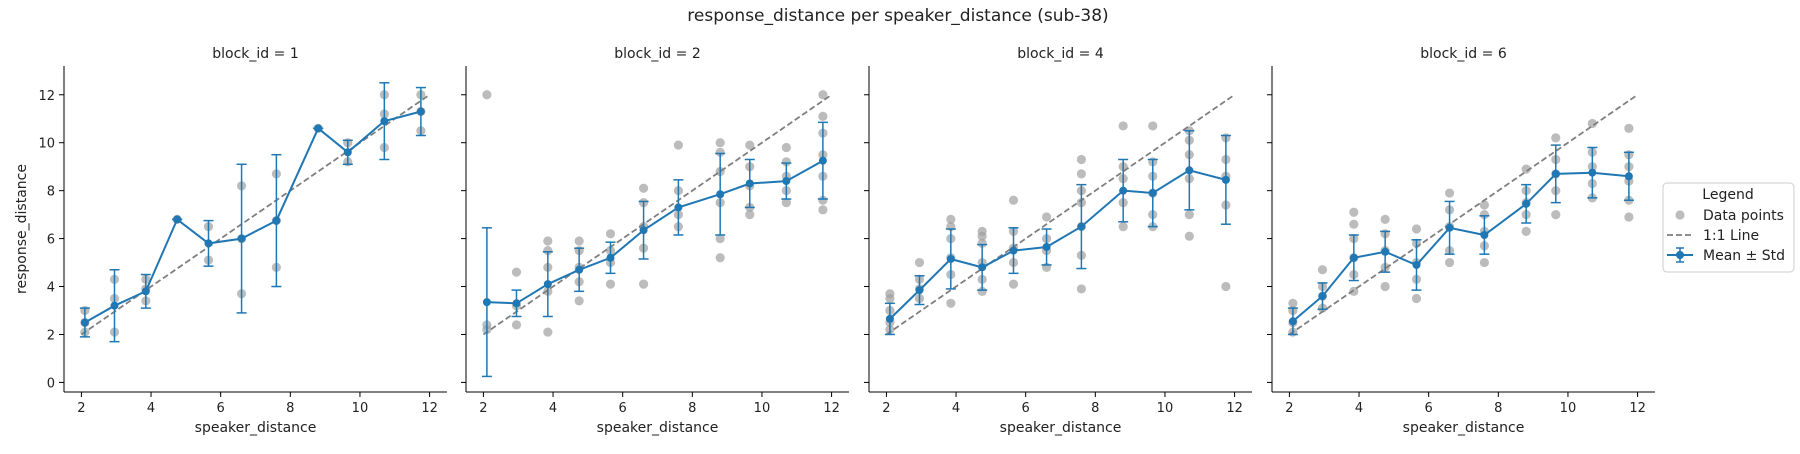 The width and height of the screenshot is (1800, 454). I want to click on panel-title: block_id = 1, so click(255, 54).